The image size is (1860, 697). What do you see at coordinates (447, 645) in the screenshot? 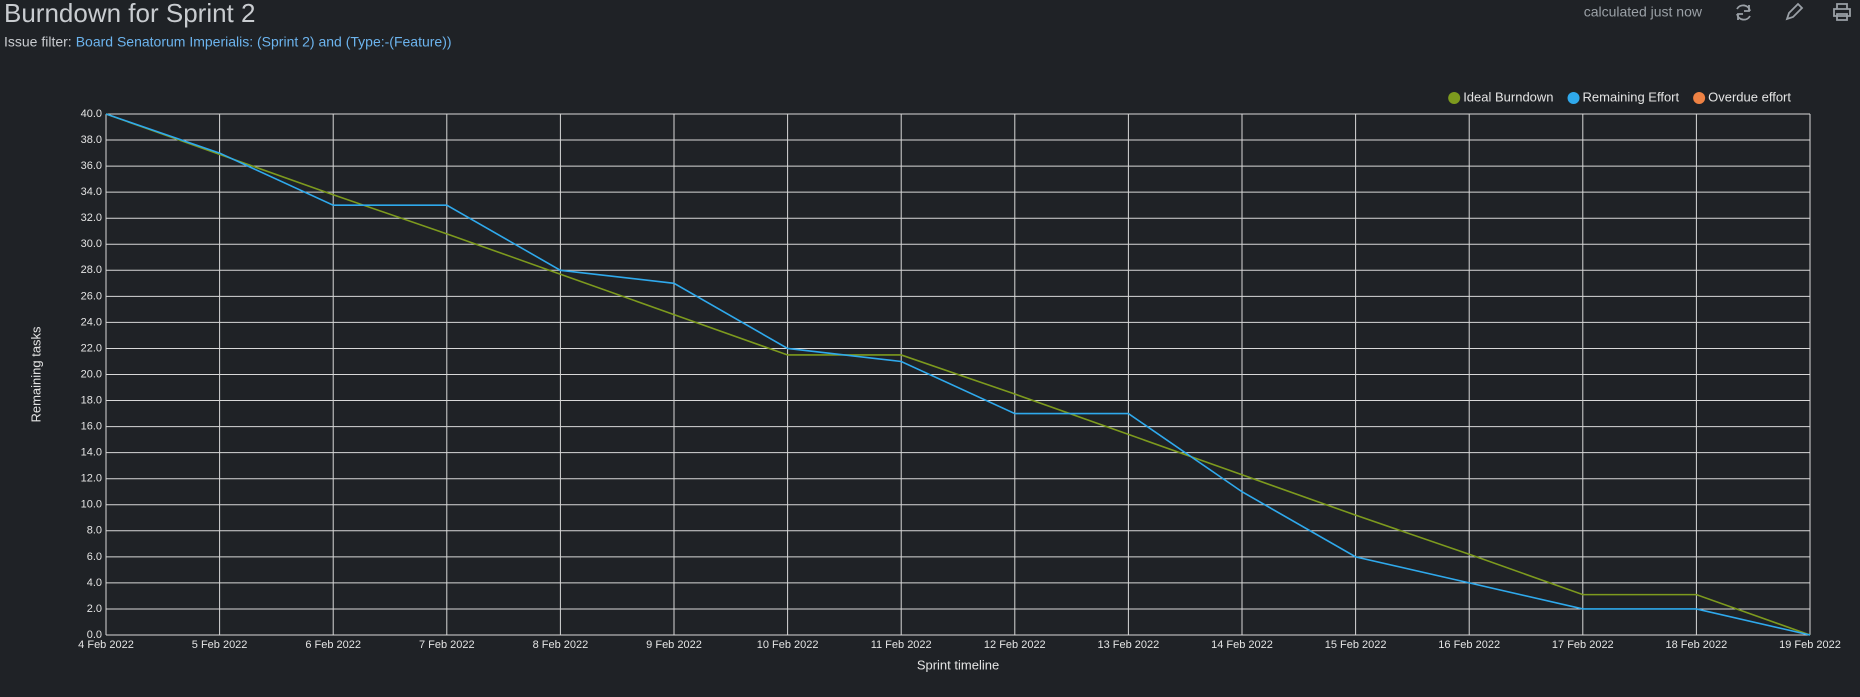
I see `x-tick-label: 7 Feb 2022` at bounding box center [447, 645].